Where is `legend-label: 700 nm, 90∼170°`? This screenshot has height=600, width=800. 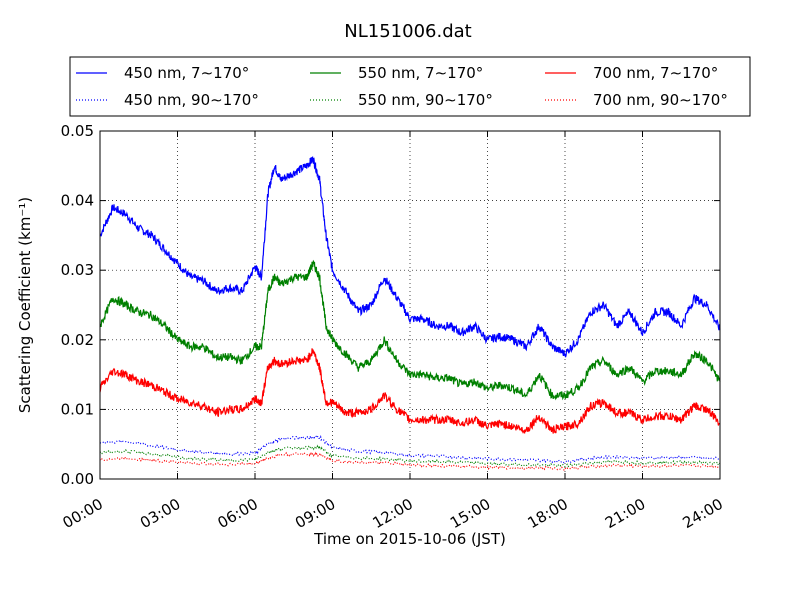
legend-label: 700 nm, 90∼170° is located at coordinates (660, 100).